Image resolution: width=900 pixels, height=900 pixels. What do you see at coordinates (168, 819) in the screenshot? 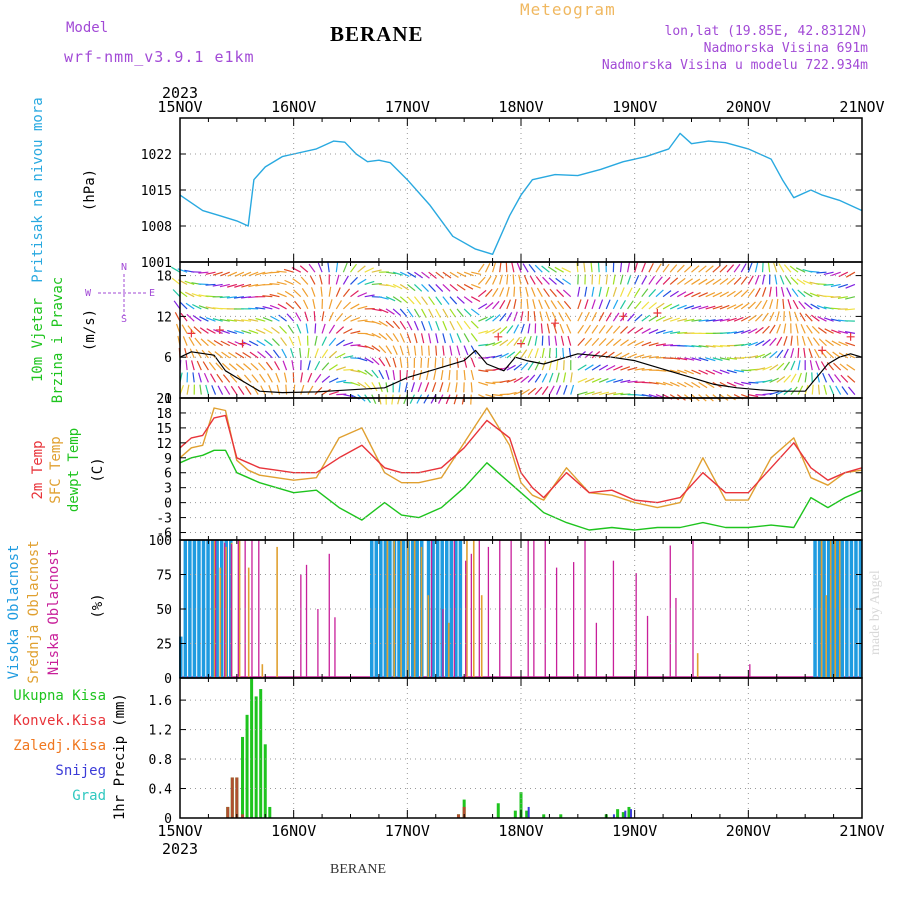
I see `y-tick-label: 0` at bounding box center [168, 819].